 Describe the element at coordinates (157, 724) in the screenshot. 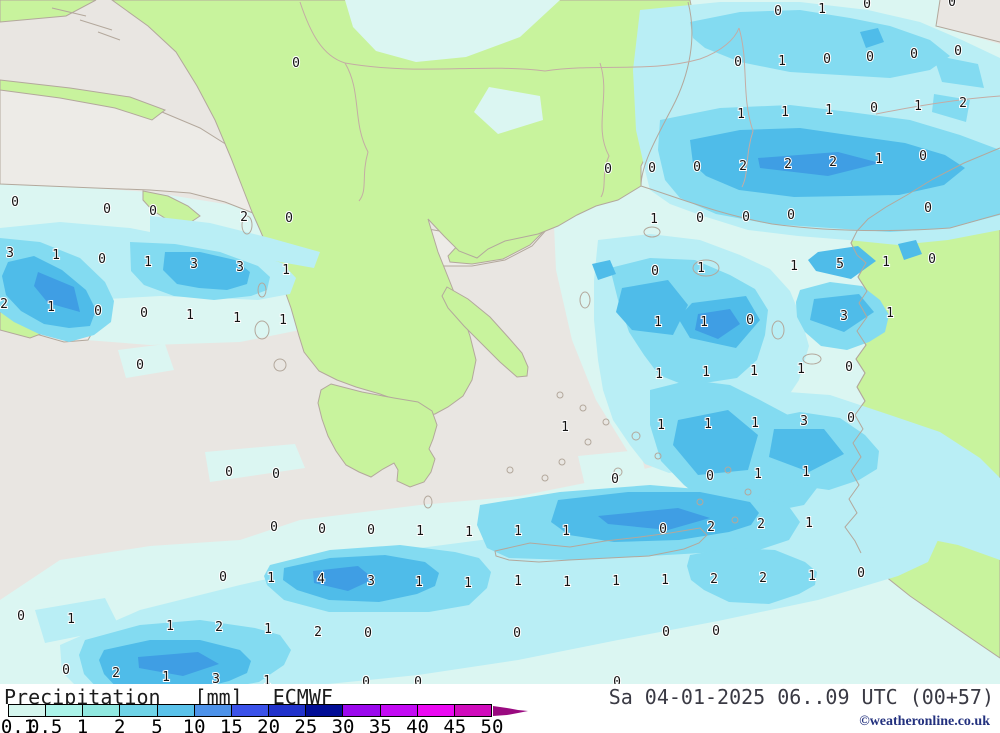

I see `scale-tick-label: 5` at that location.